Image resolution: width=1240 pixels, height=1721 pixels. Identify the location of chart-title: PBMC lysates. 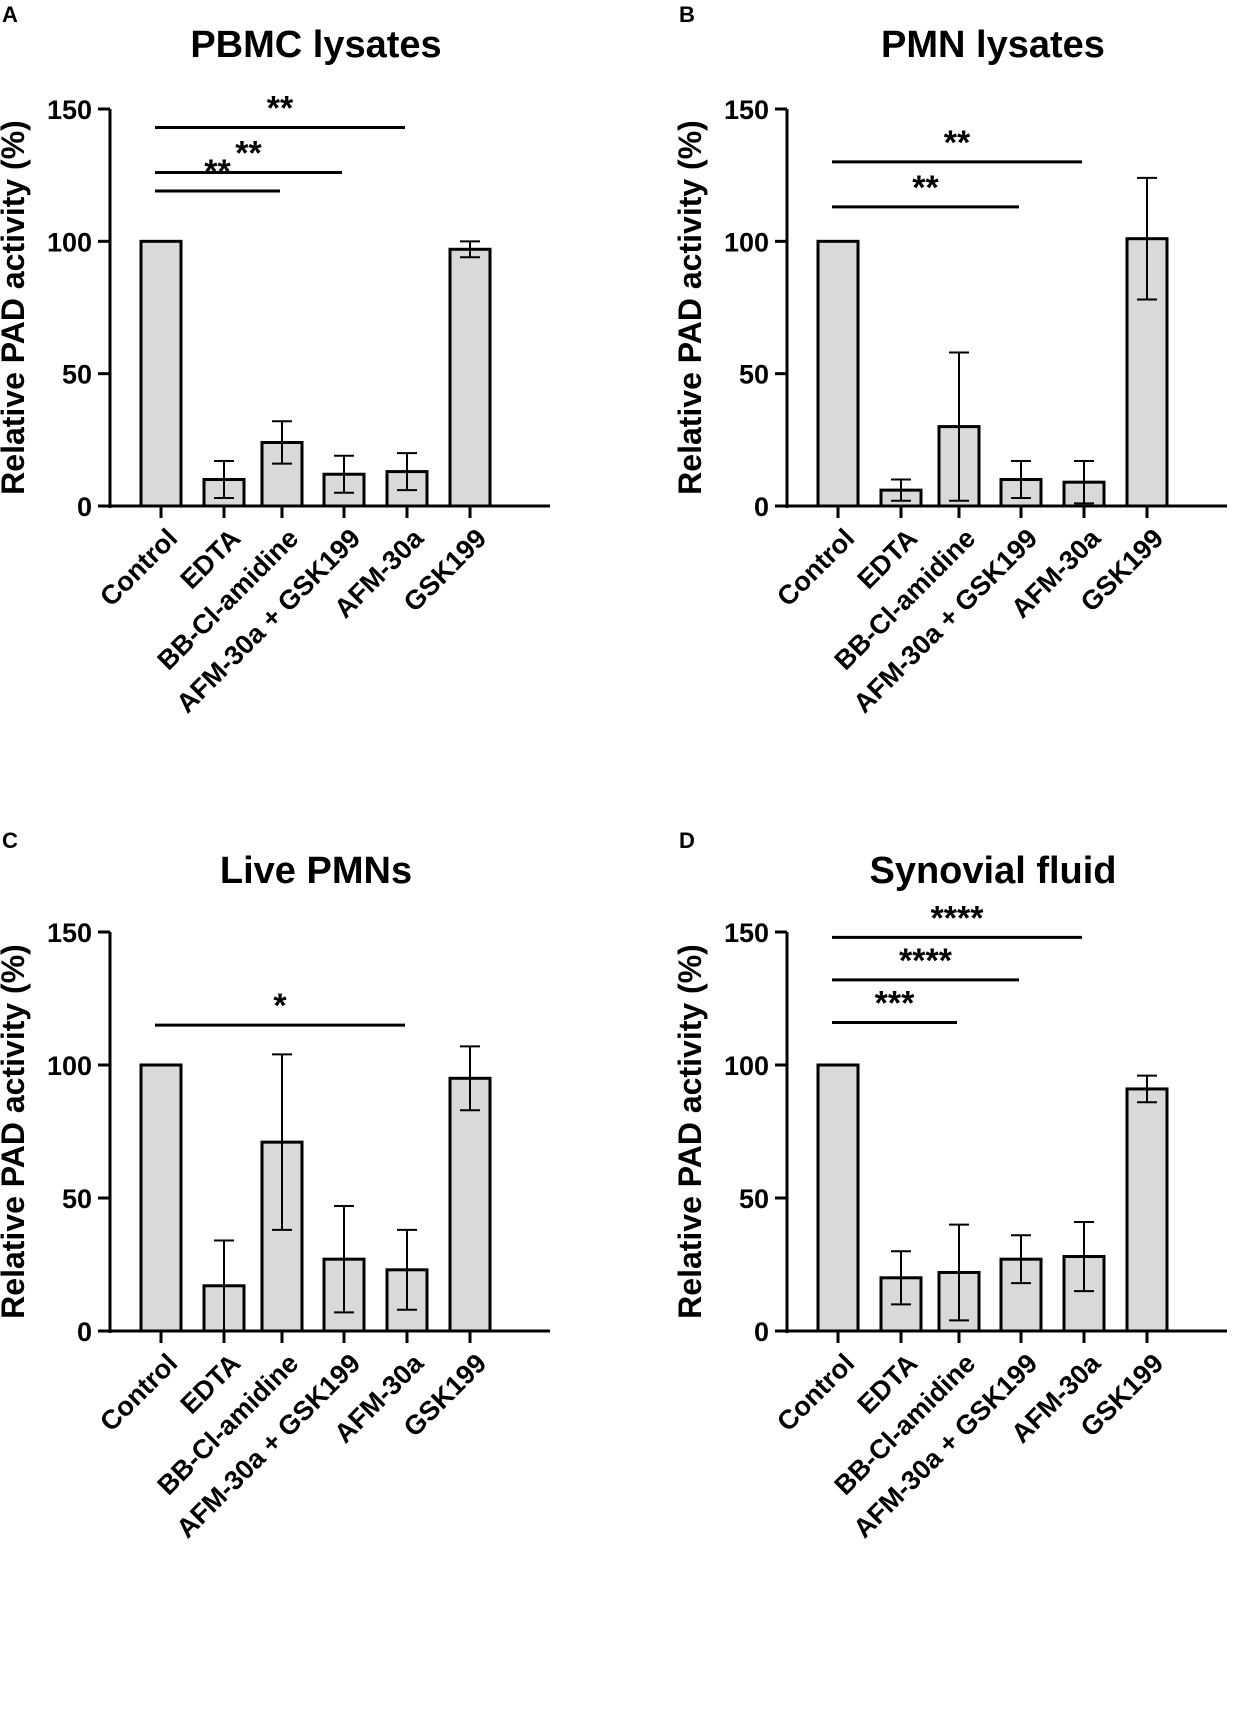
(315, 45).